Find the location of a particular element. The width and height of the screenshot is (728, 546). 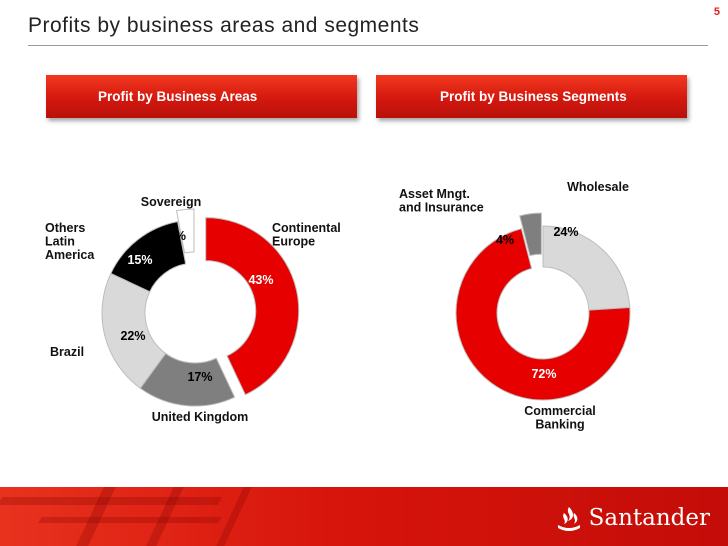

santander-logo: Santander is located at coordinates (632, 518).